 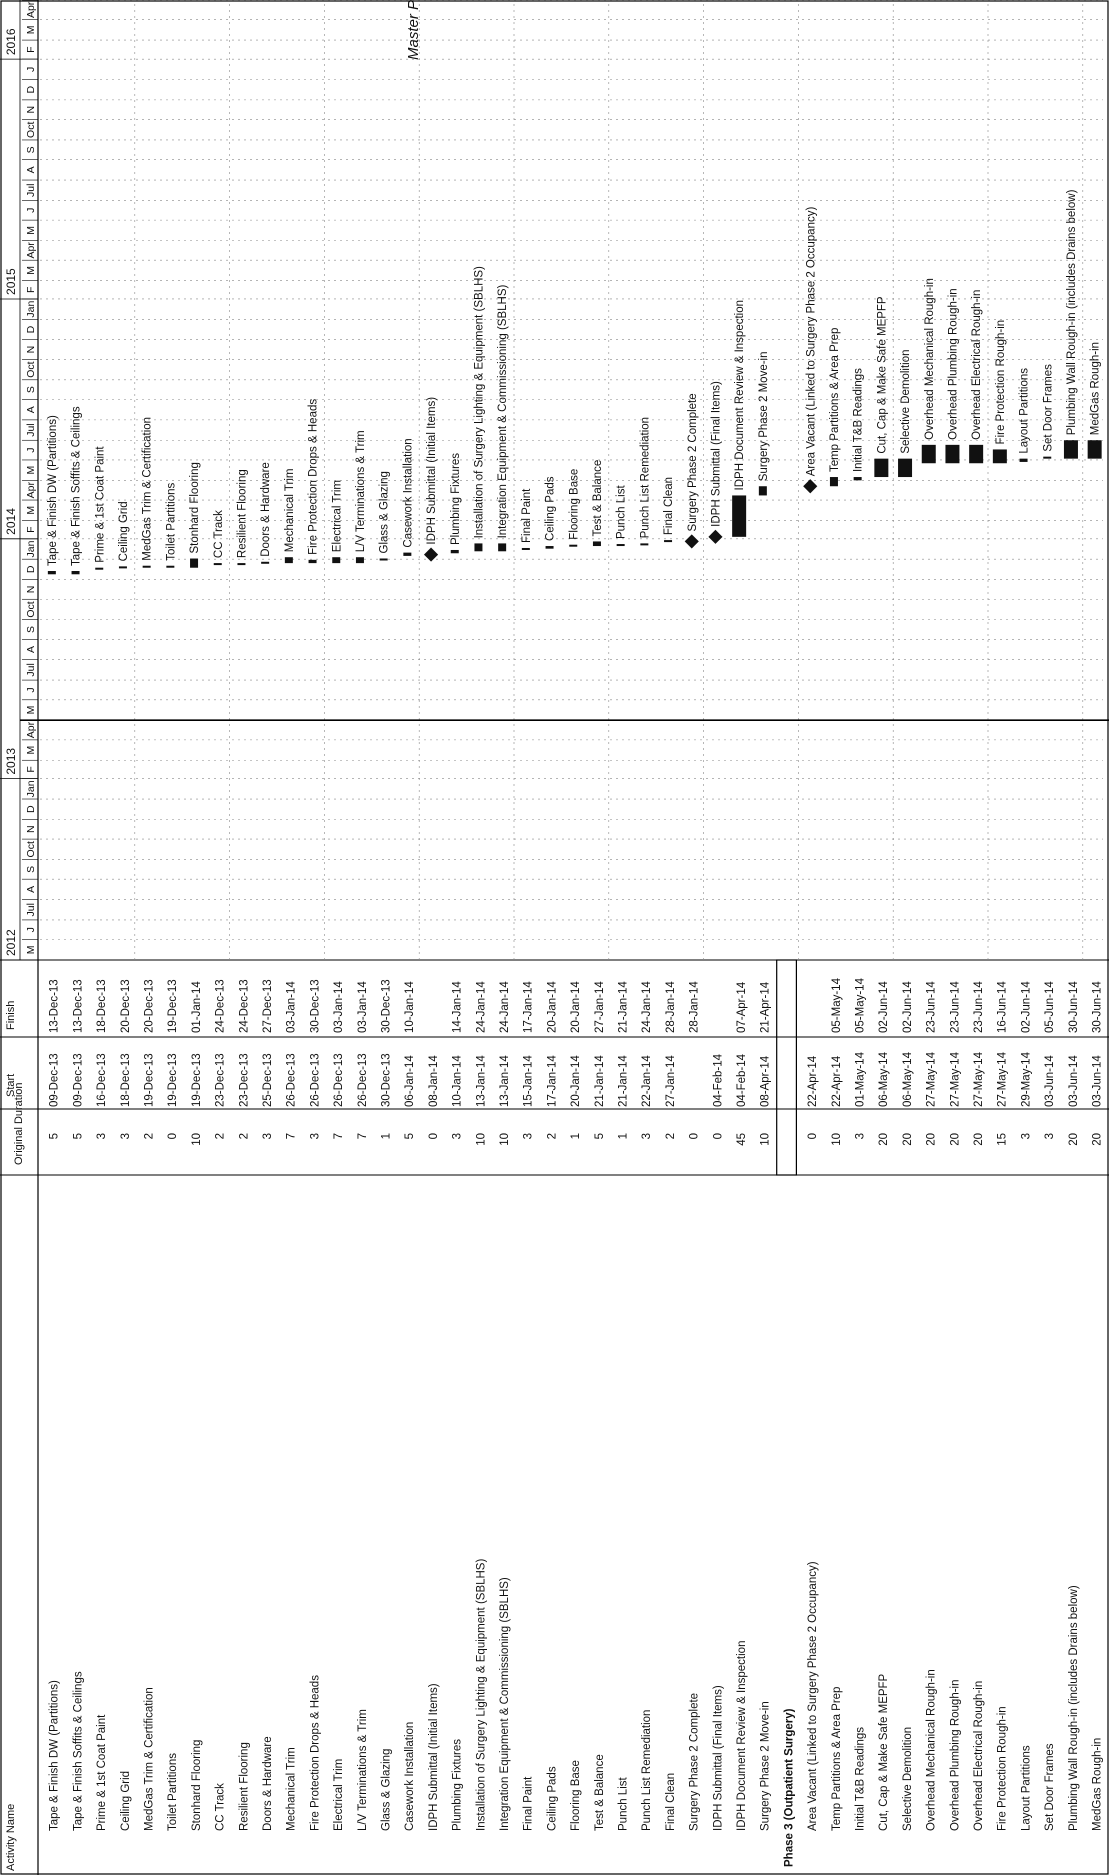 What do you see at coordinates (126, 1801) in the screenshot?
I see `activity-name: Ceiling Grid` at bounding box center [126, 1801].